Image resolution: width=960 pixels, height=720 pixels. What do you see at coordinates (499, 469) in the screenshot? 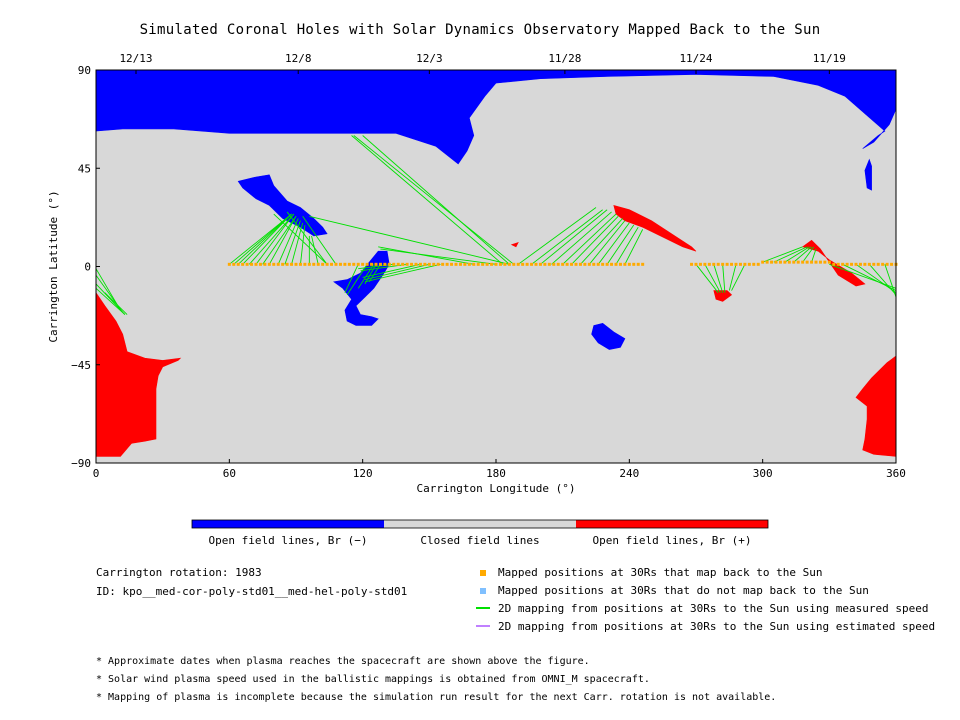
I see `x-axis: 0 60 120 180 240 300 360` at bounding box center [499, 469].